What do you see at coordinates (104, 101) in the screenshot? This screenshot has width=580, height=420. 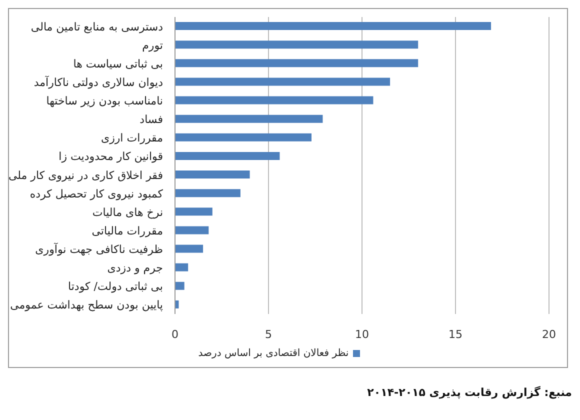 I see `y-tick-label: نامناسب بودن زیر ساختها` at bounding box center [104, 101].